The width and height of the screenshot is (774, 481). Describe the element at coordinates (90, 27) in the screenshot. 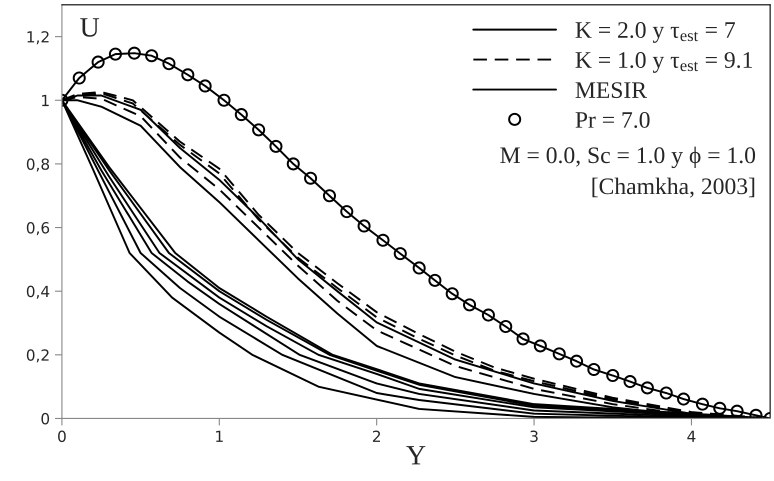

I see `y-axis-title: U` at that location.